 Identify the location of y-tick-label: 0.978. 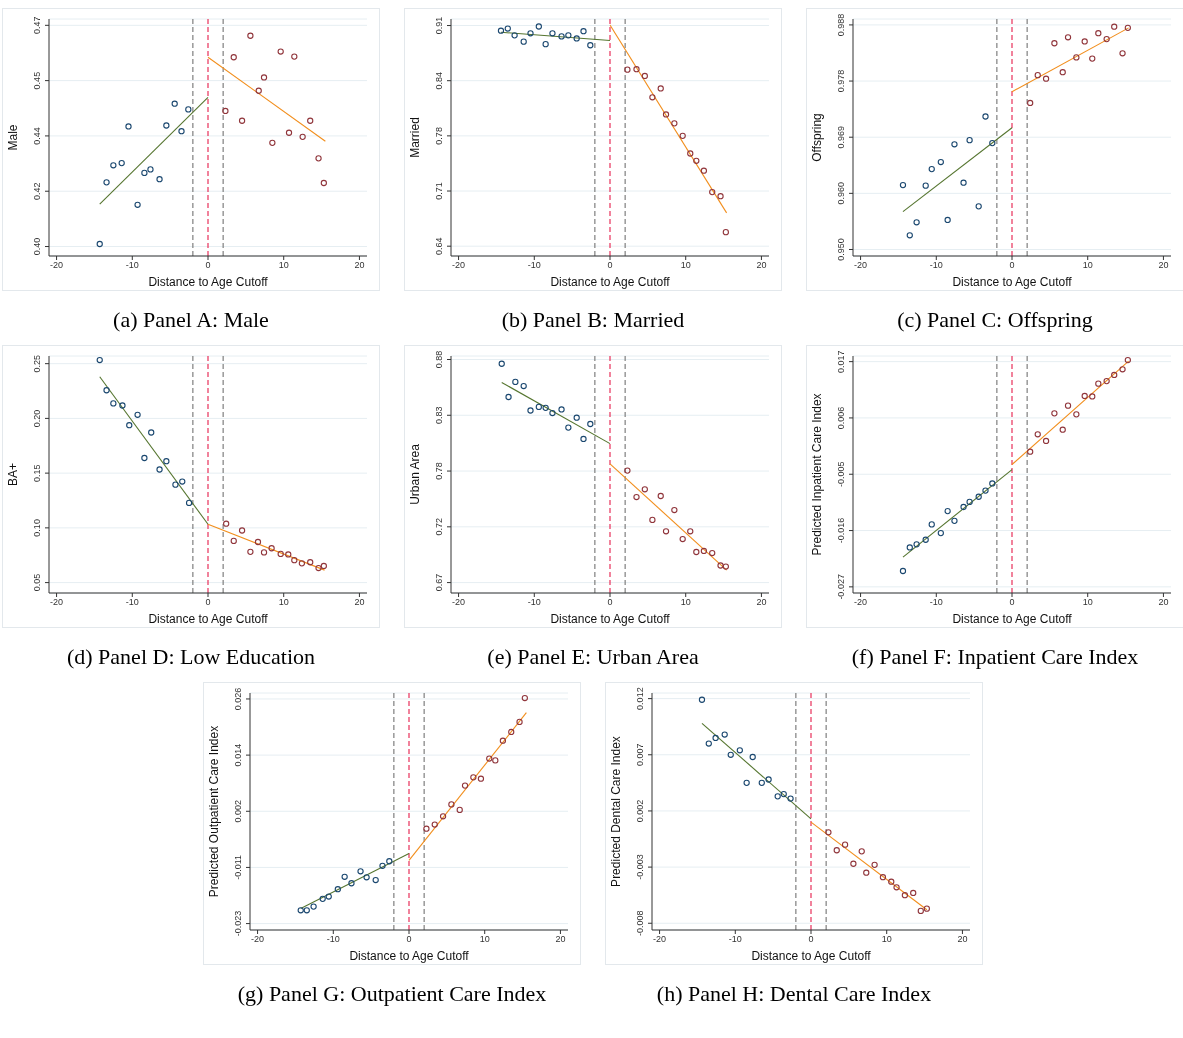
(841, 81).